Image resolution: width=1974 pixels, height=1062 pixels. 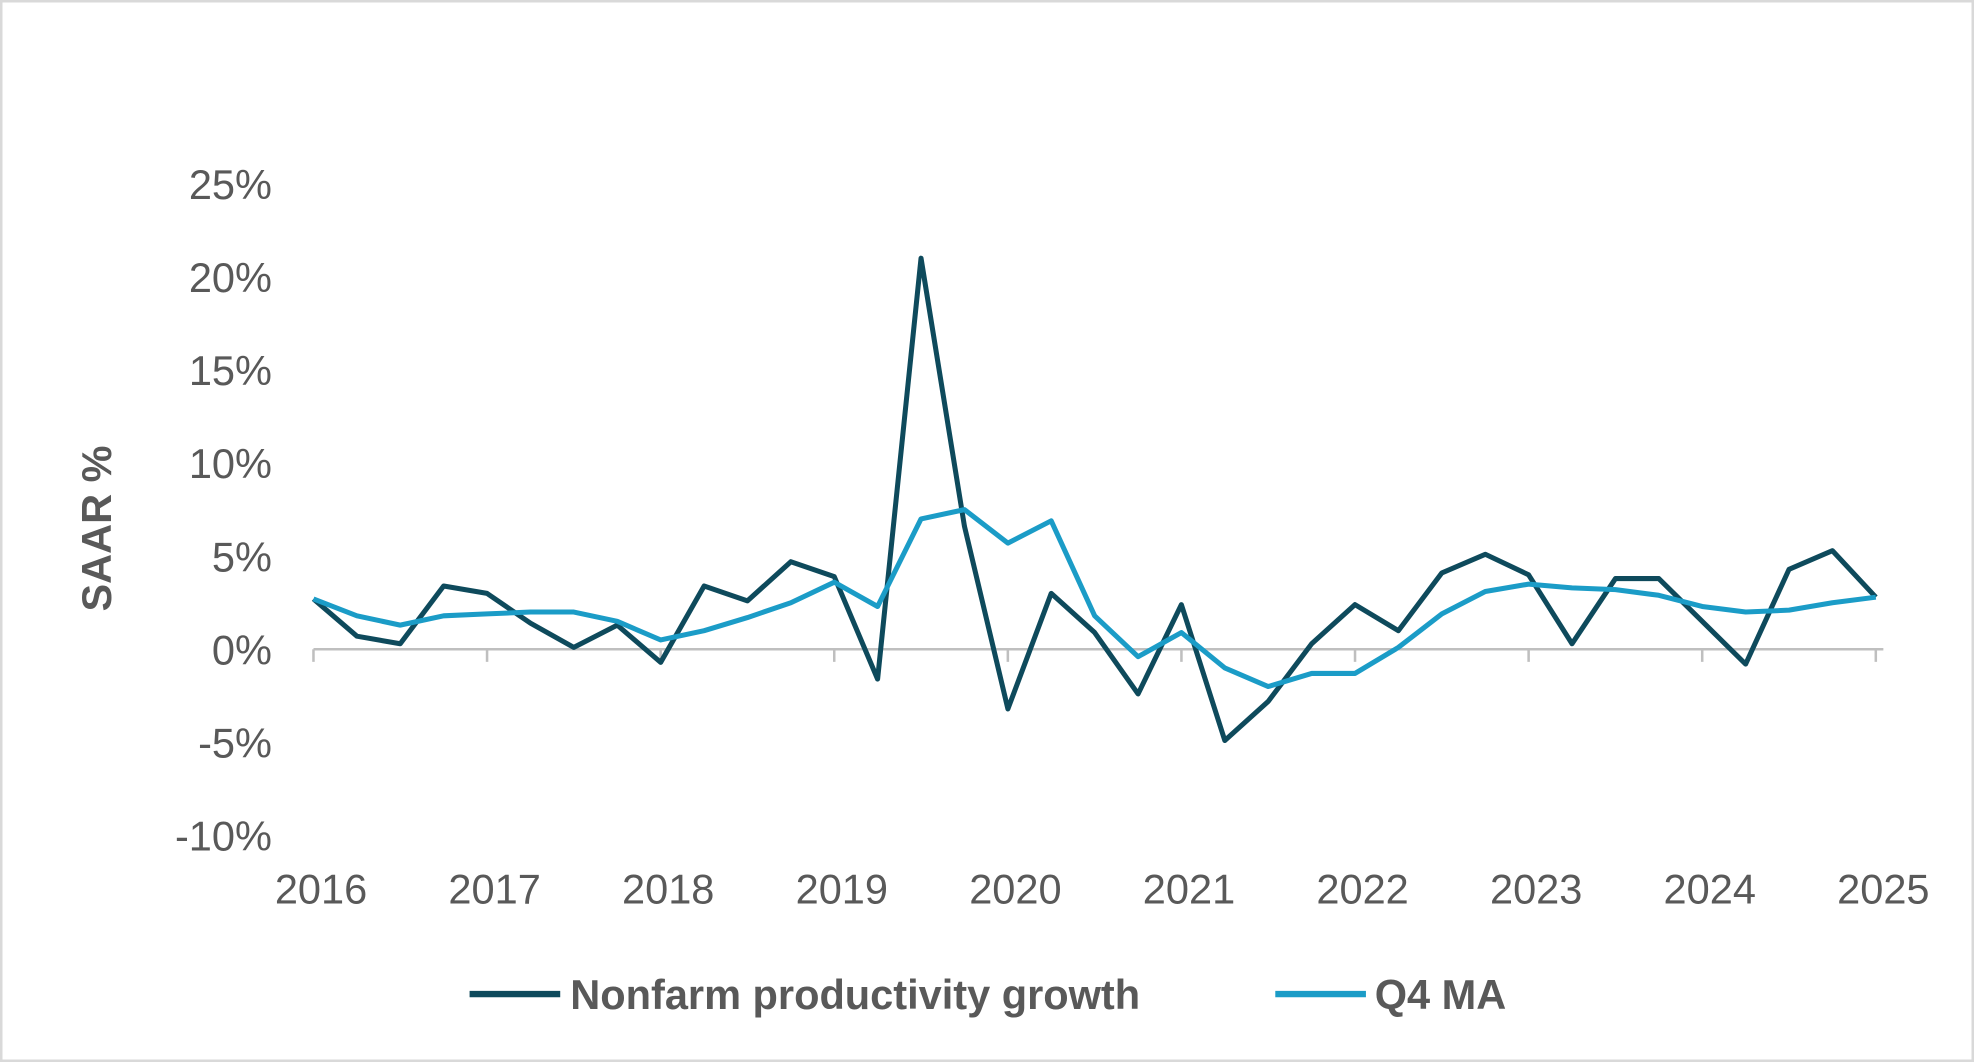 I want to click on y-tick-label: -10%, so click(x=223, y=836).